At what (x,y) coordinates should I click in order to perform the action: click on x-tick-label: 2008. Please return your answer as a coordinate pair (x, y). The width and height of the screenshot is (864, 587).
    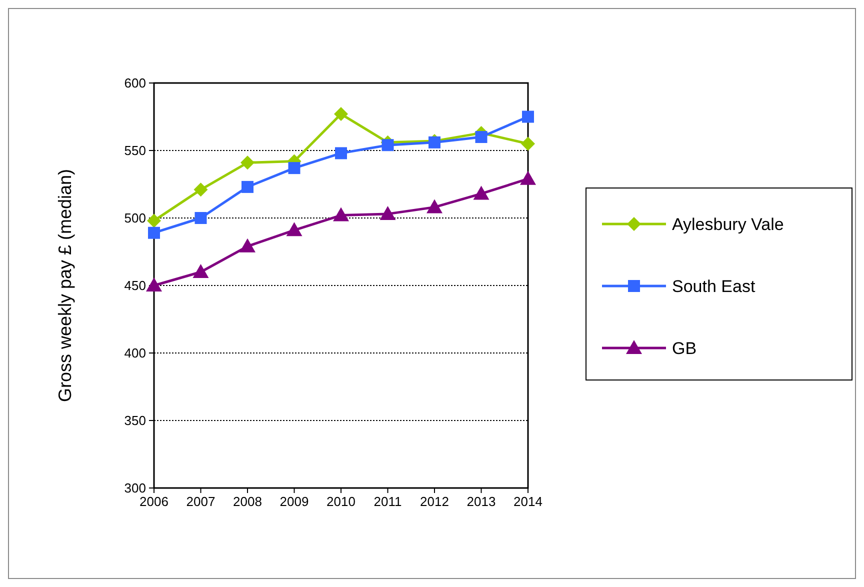
    Looking at the image, I should click on (247, 501).